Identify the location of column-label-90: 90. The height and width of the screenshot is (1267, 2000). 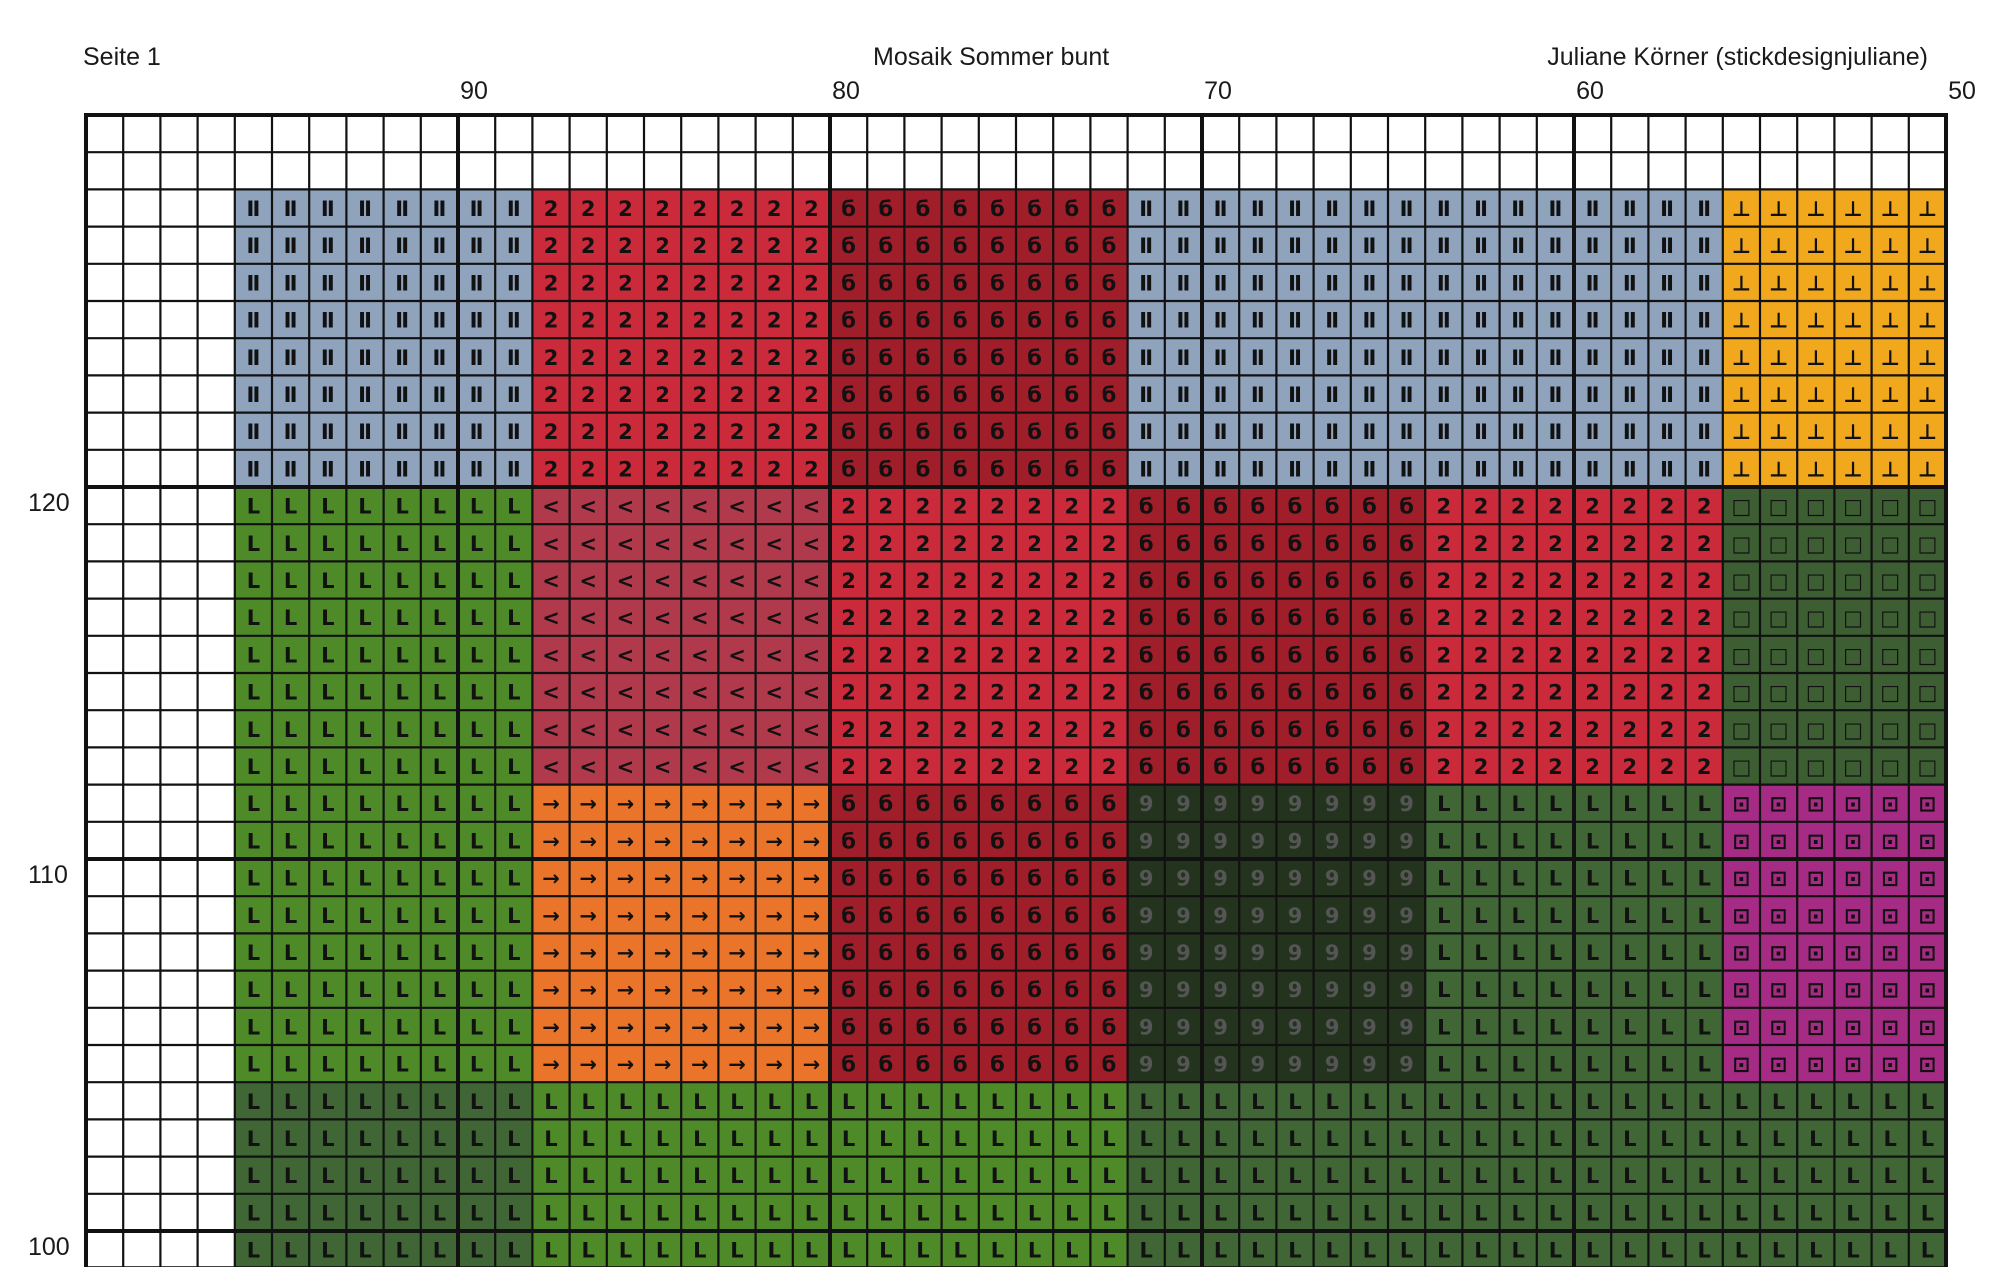
(474, 91).